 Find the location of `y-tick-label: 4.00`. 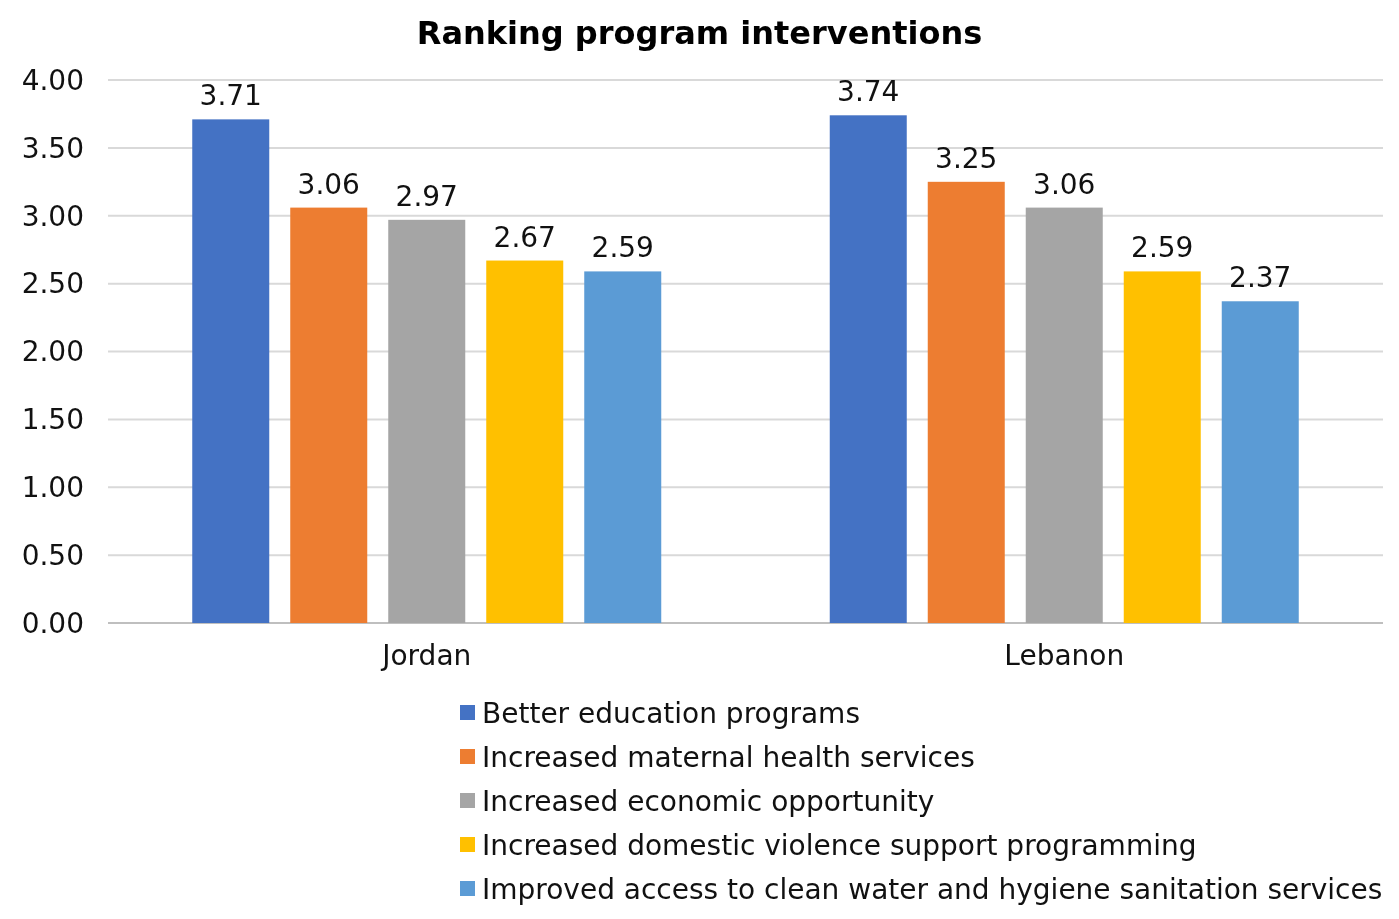

y-tick-label: 4.00 is located at coordinates (52, 80).